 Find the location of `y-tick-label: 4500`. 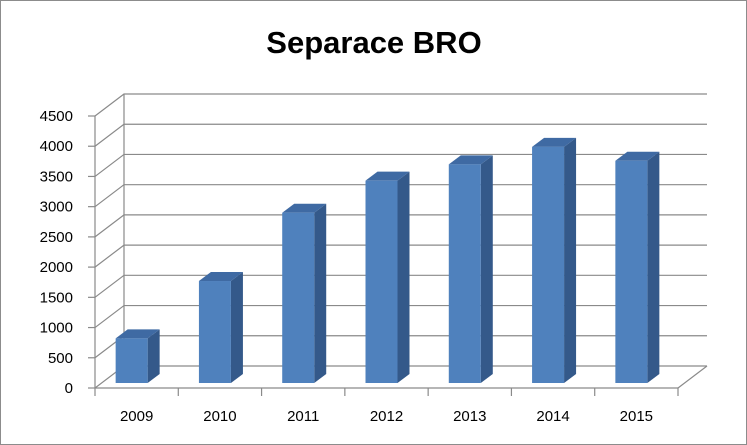

y-tick-label: 4500 is located at coordinates (56, 116).